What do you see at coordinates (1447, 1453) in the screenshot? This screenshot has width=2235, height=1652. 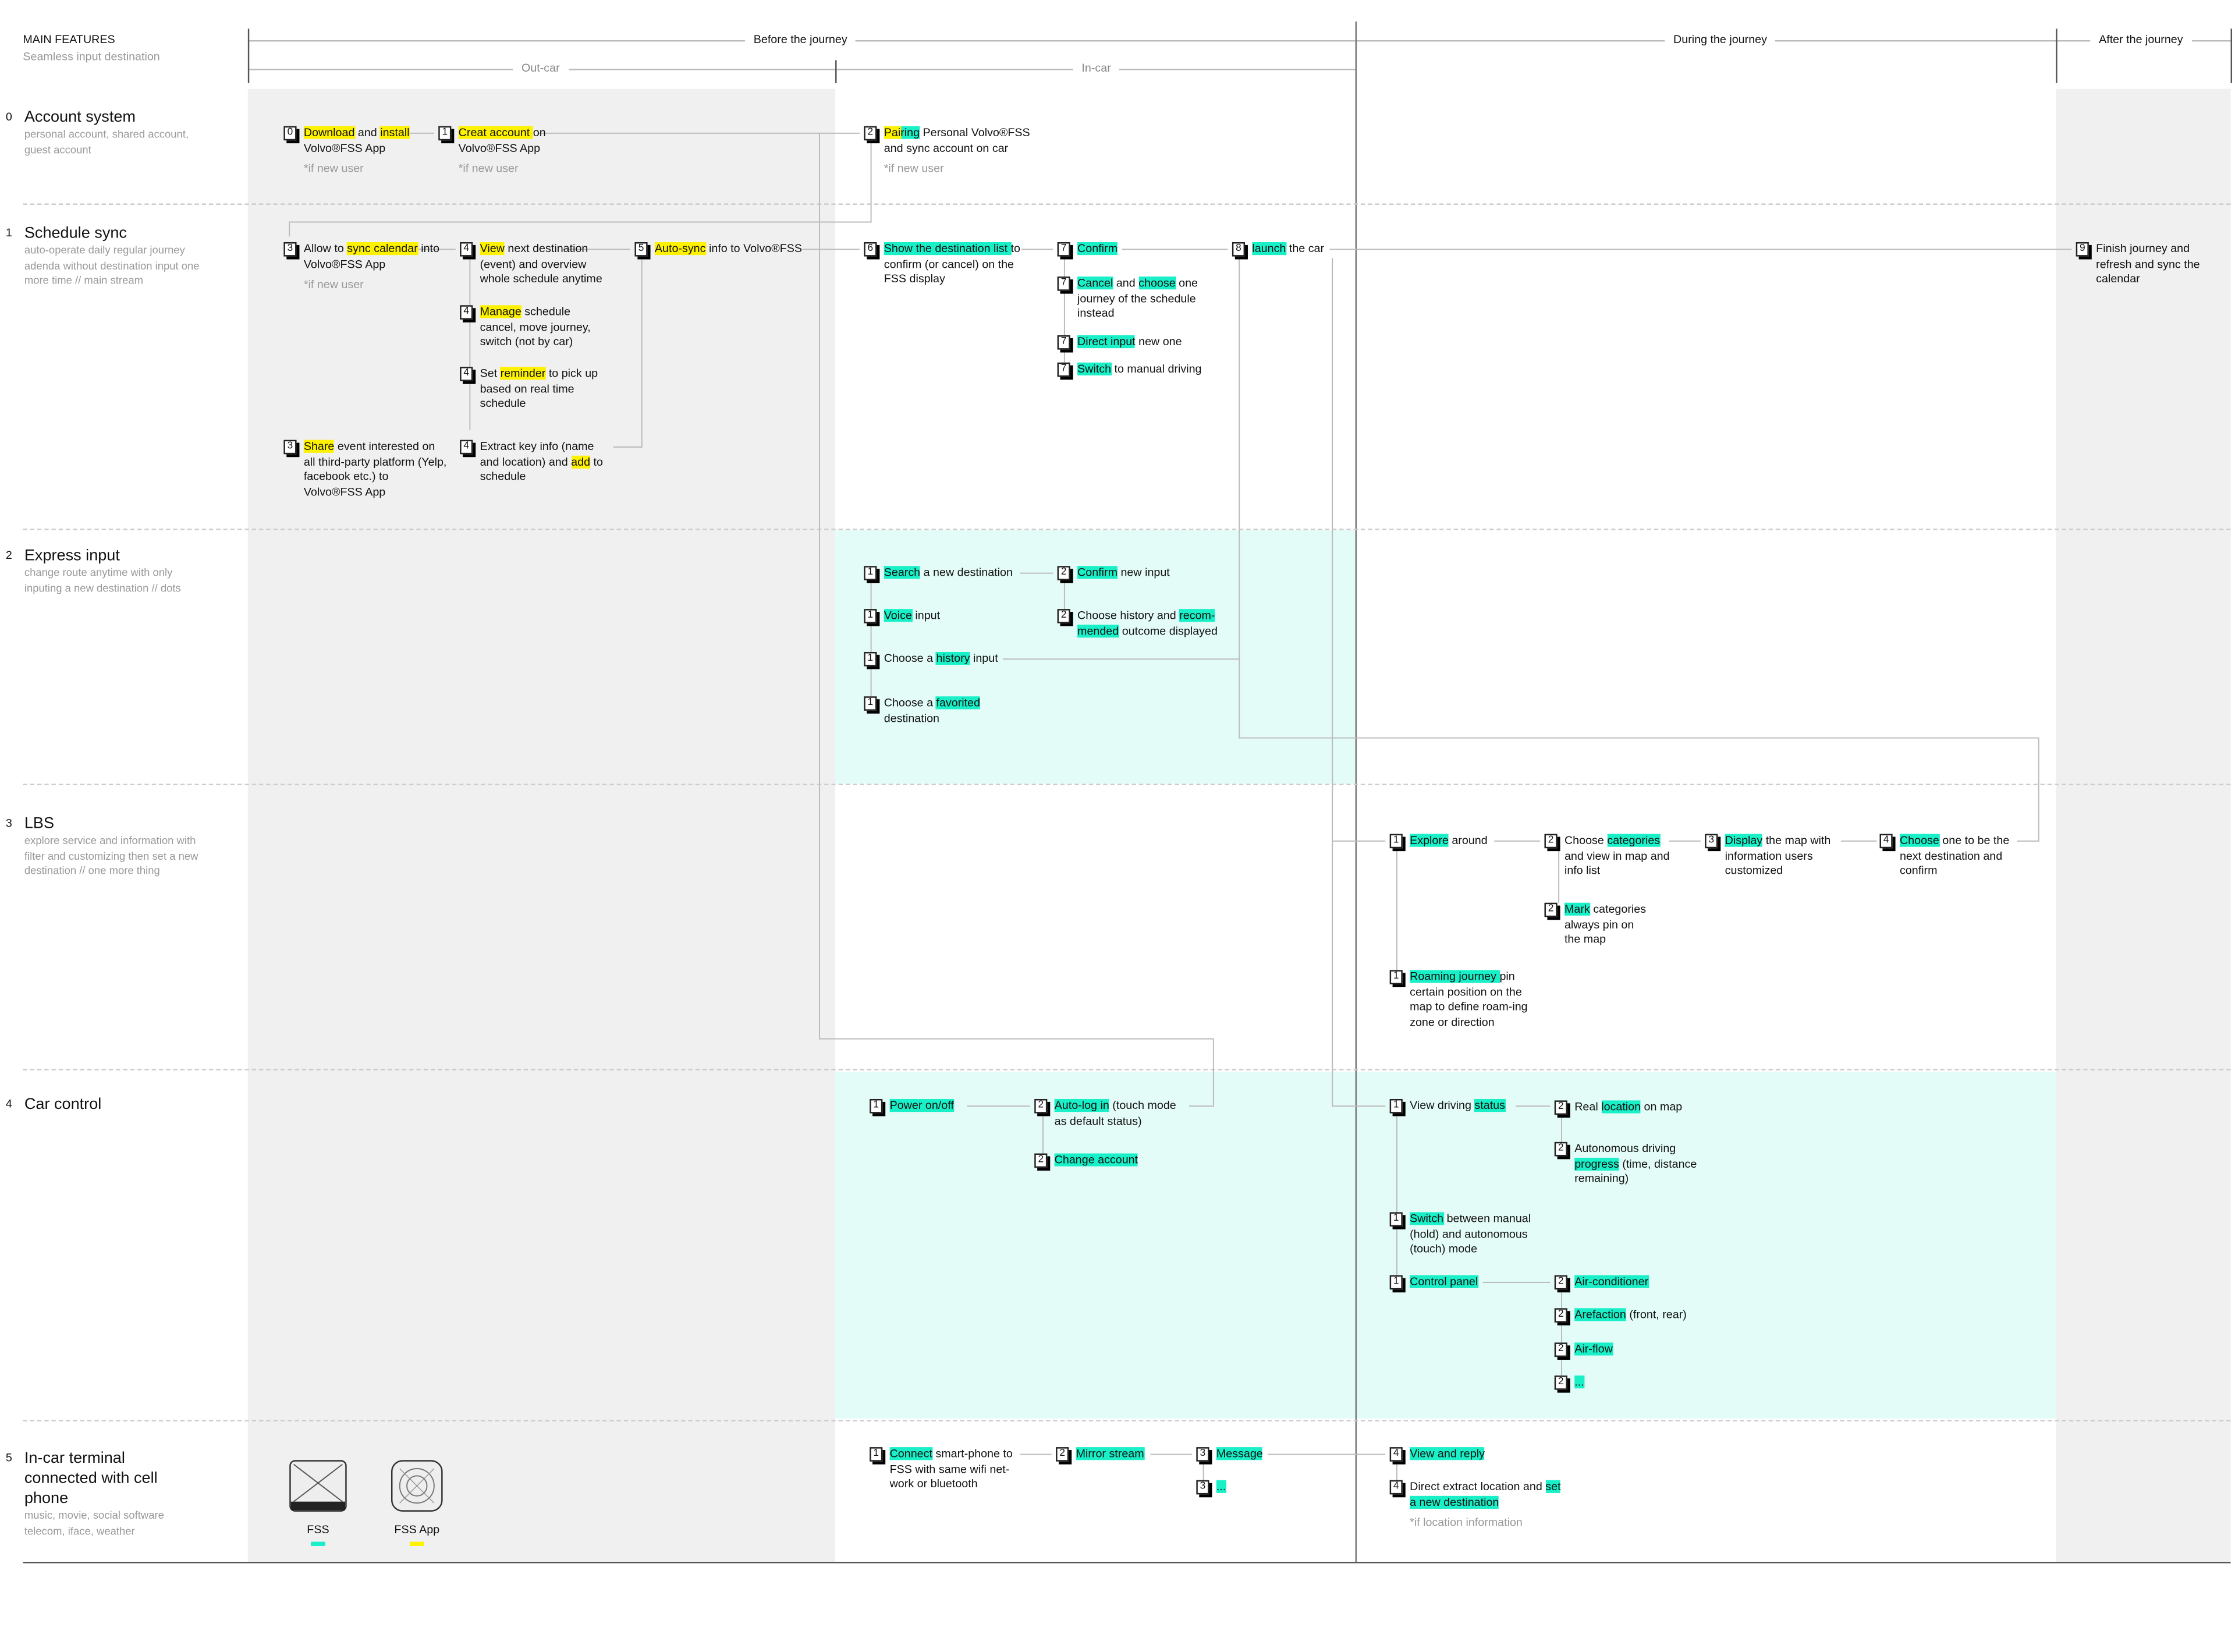 I see `fss-keyword: View and reply` at bounding box center [1447, 1453].